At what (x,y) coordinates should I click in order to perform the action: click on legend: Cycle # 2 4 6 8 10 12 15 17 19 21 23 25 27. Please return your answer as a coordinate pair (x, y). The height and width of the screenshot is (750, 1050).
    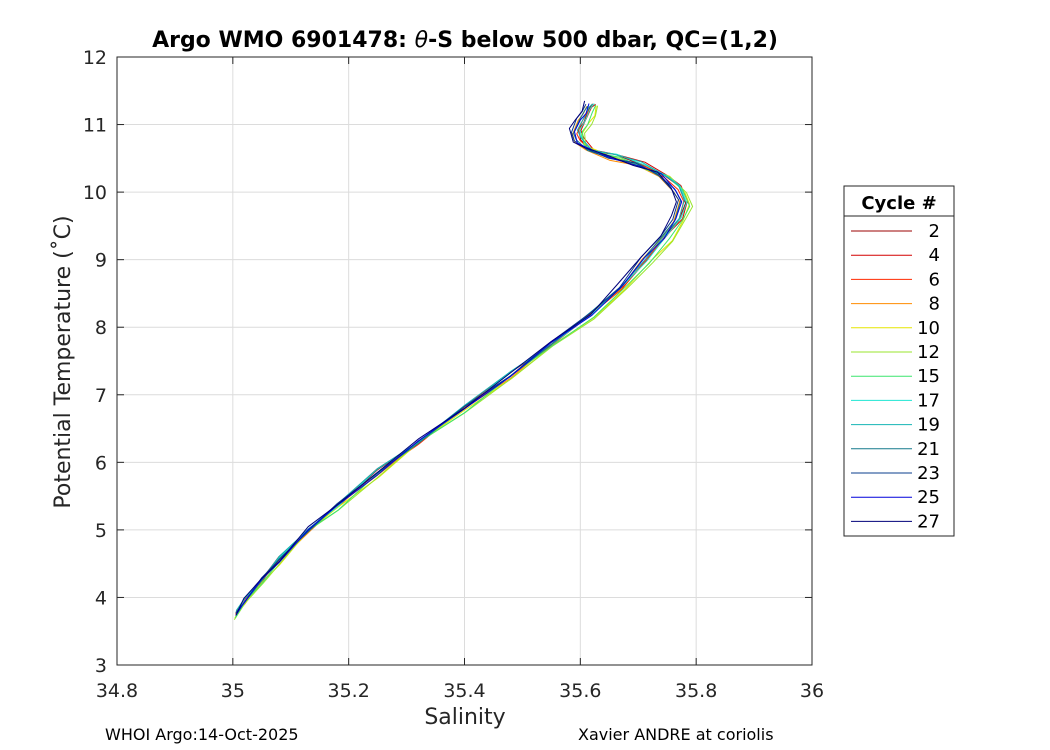
    Looking at the image, I should click on (899, 361).